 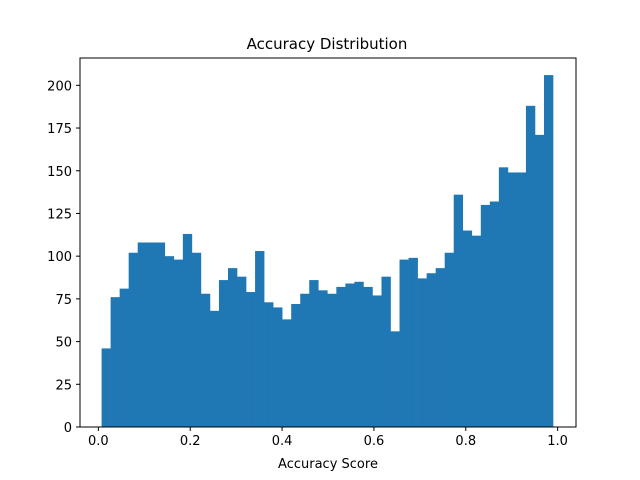 What do you see at coordinates (328, 464) in the screenshot?
I see `x-axis-label: Accuracy Score` at bounding box center [328, 464].